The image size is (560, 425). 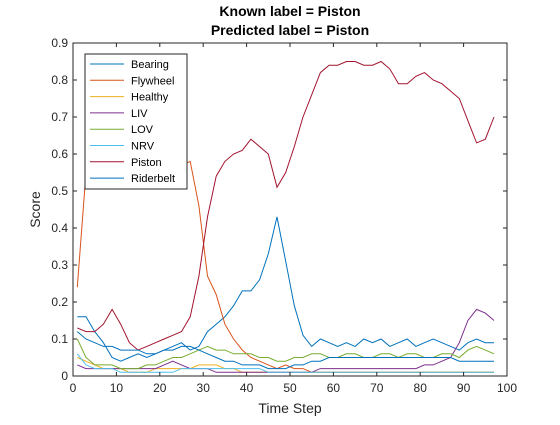 I want to click on legend-label-piston: Piston, so click(x=146, y=163).